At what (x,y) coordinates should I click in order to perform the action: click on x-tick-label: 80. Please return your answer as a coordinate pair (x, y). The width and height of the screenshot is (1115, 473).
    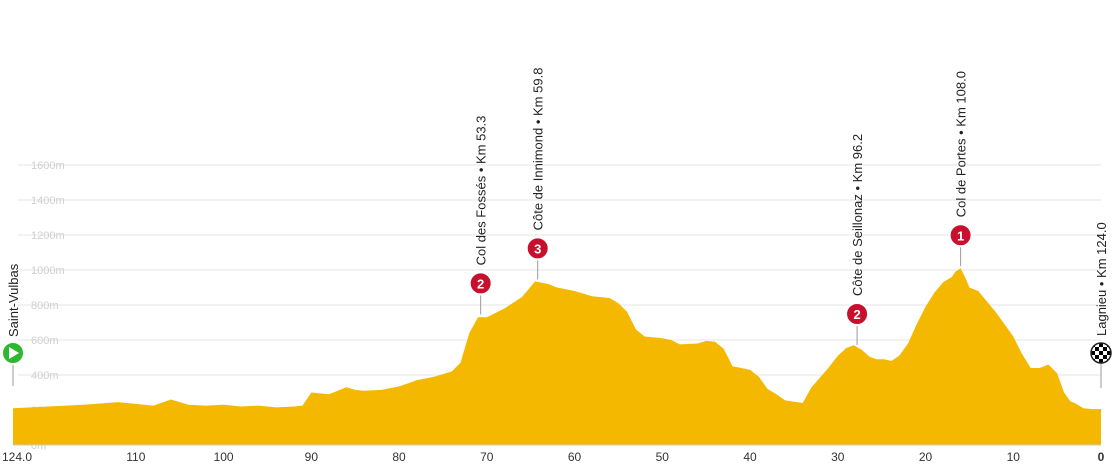
    Looking at the image, I should click on (399, 457).